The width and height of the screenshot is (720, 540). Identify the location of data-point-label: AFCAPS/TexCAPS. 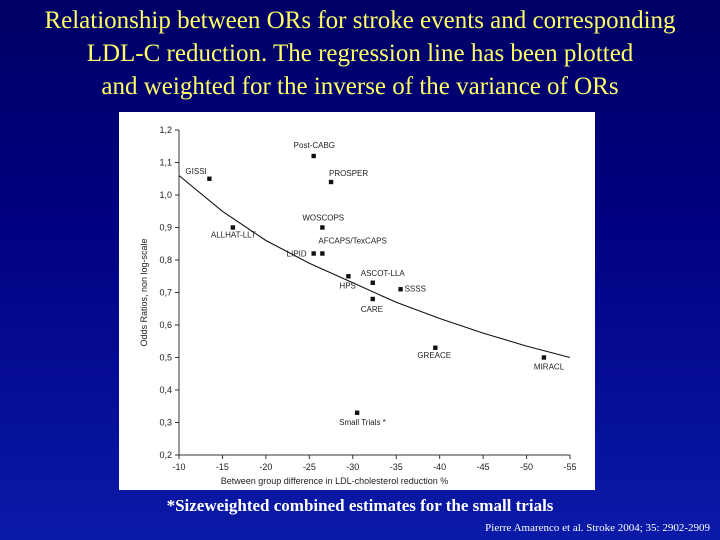
(352, 241).